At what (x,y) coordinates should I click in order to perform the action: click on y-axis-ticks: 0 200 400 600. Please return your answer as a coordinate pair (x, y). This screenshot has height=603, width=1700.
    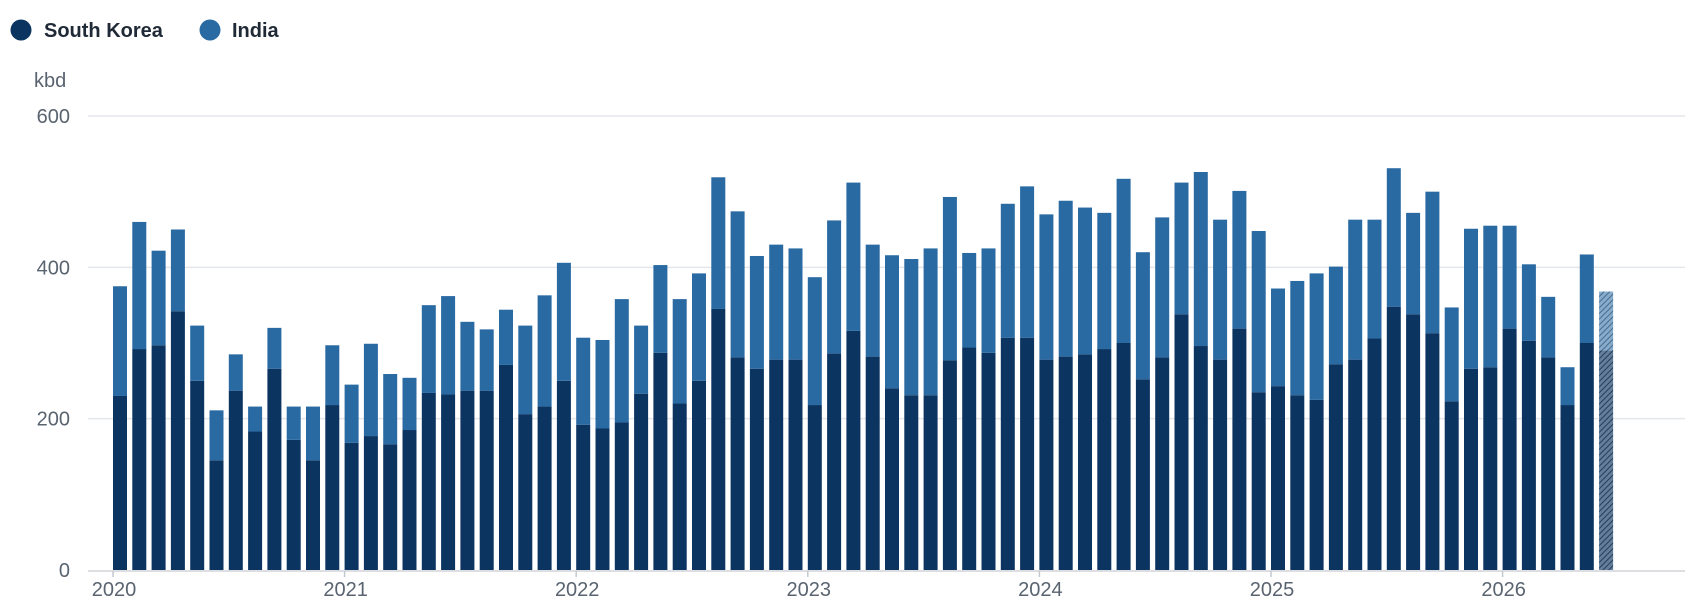
    Looking at the image, I should click on (53, 344).